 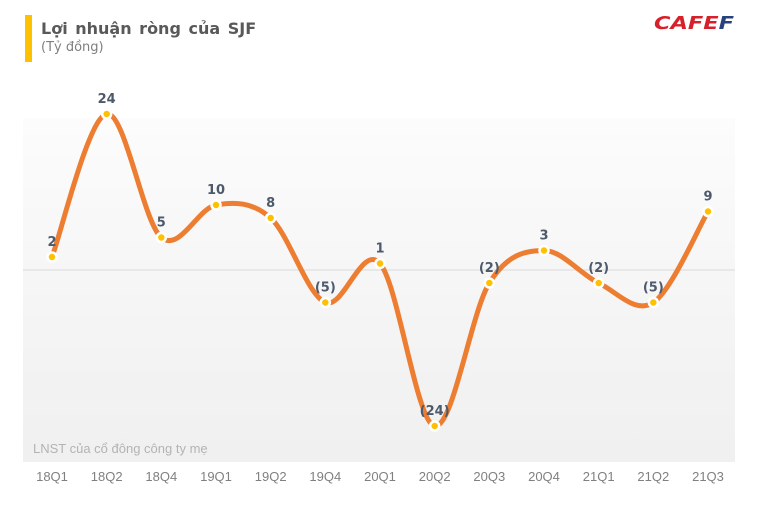 What do you see at coordinates (149, 29) in the screenshot?
I see `chart-title: Lợi nhuận ròng của SJF` at bounding box center [149, 29].